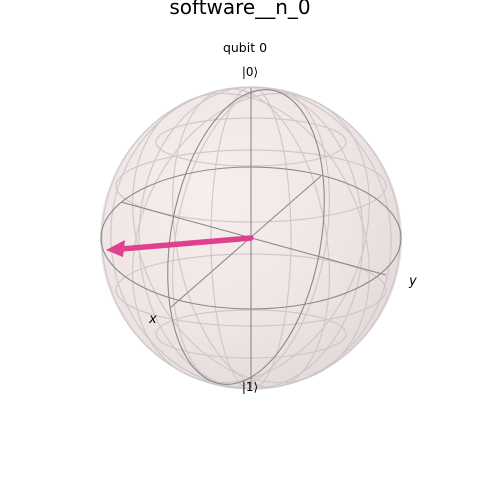 The image size is (480, 480). I want to click on axis-line-y, so click(245, 242).